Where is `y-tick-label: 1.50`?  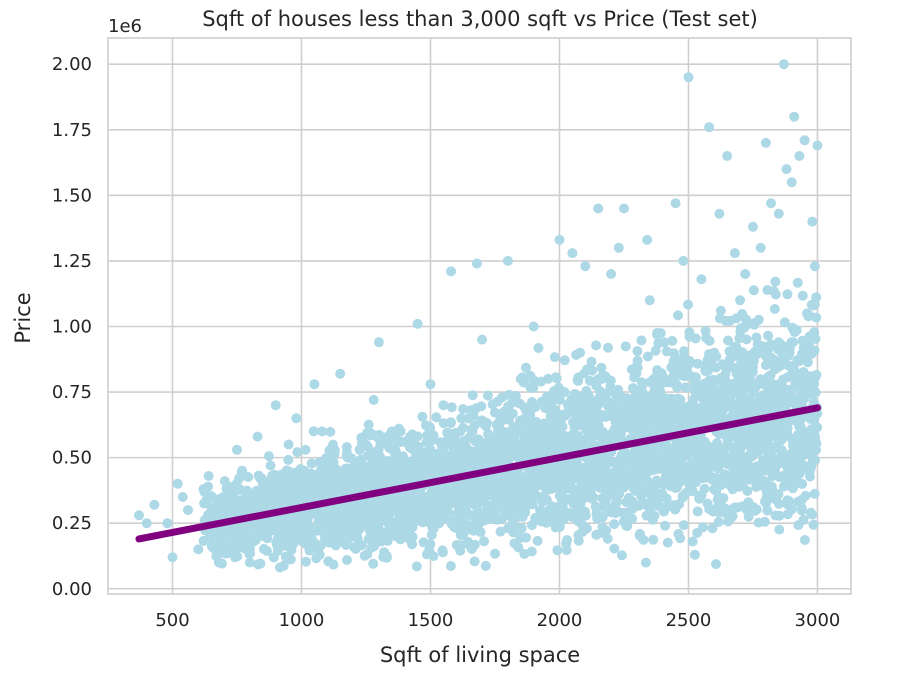 y-tick-label: 1.50 is located at coordinates (72, 195).